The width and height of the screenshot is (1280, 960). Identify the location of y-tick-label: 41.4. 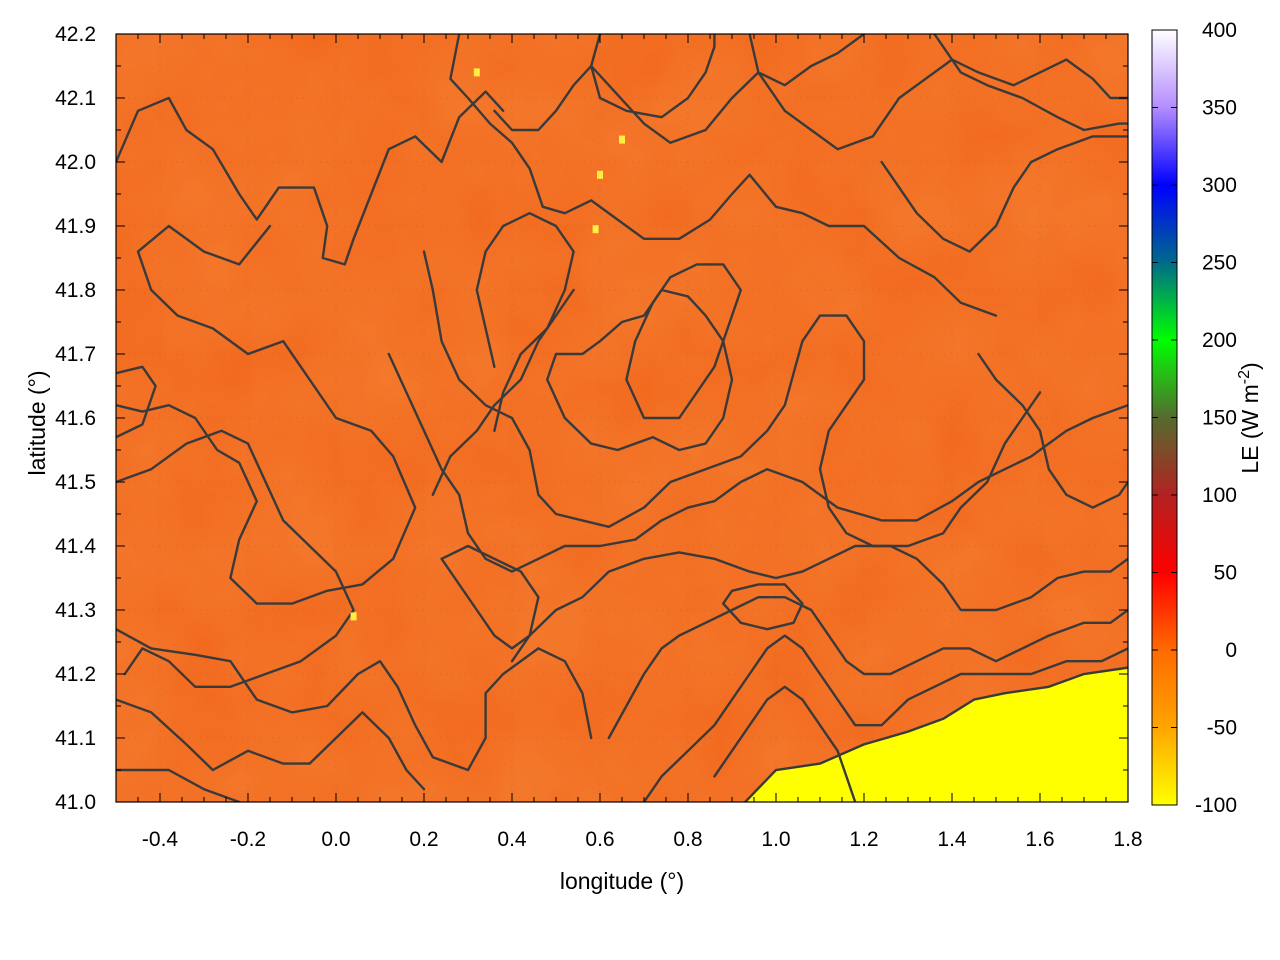
(75, 546).